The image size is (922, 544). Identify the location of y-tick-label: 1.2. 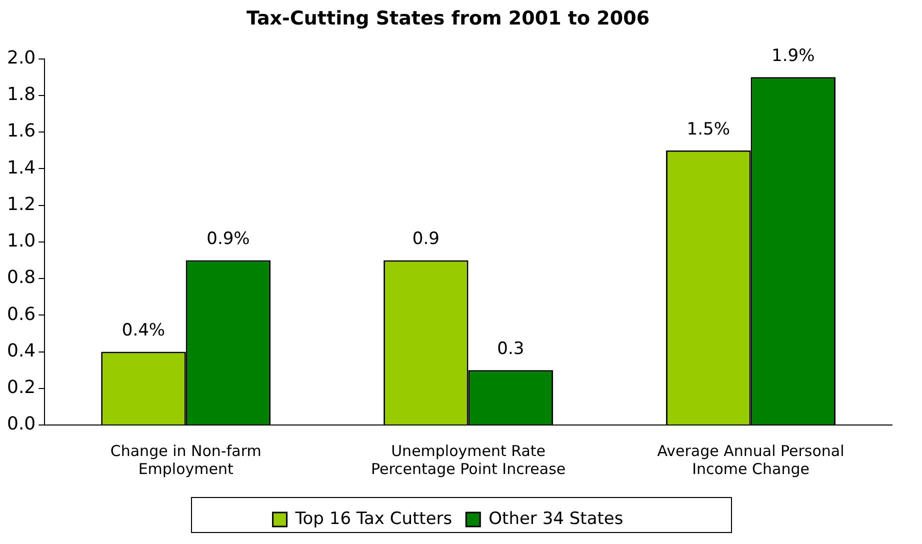
(21, 204).